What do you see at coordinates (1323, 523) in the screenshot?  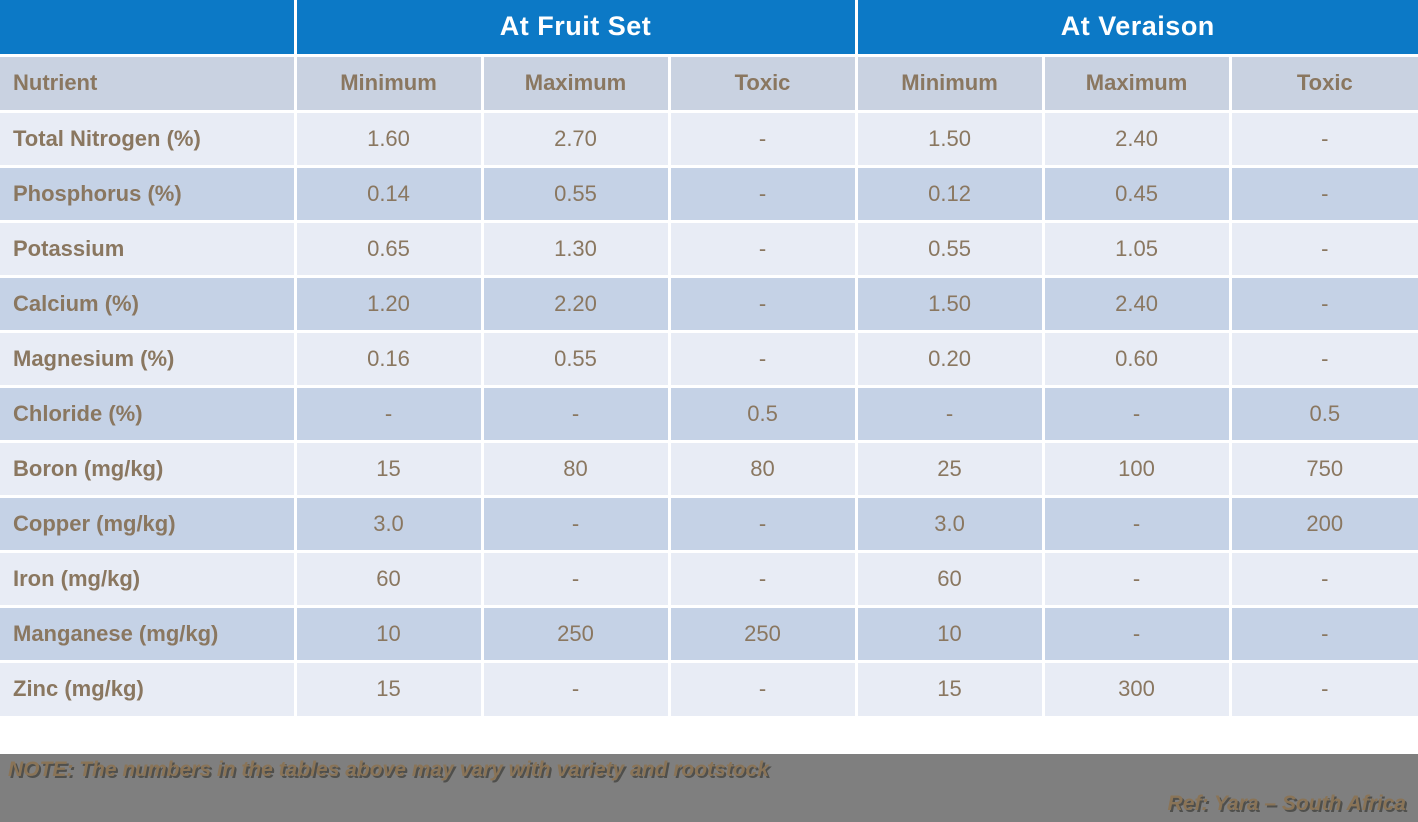 I see `value-cell: 200` at bounding box center [1323, 523].